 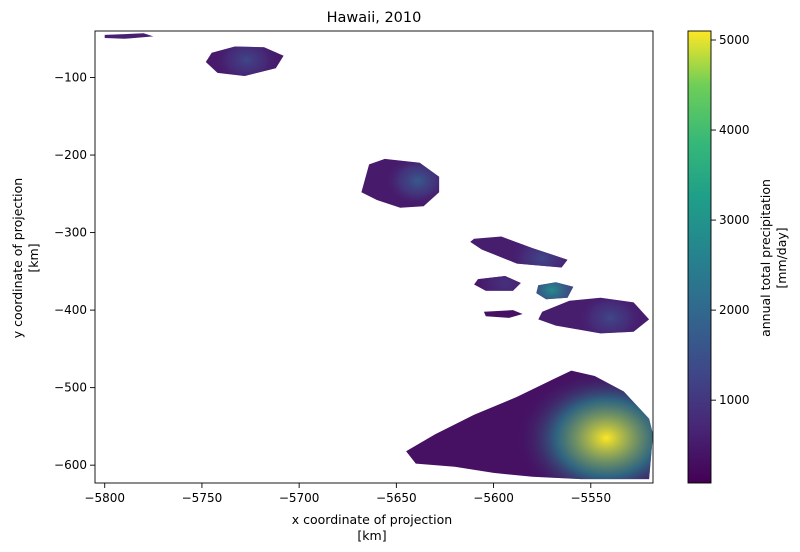 I want to click on x-axis-ticks: −5800 −5750 −5700 −5650 −5600 −5550, so click(x=347, y=494).